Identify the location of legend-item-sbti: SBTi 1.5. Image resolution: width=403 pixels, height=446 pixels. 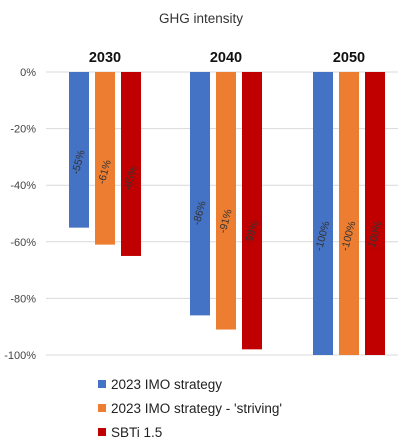
(190, 432).